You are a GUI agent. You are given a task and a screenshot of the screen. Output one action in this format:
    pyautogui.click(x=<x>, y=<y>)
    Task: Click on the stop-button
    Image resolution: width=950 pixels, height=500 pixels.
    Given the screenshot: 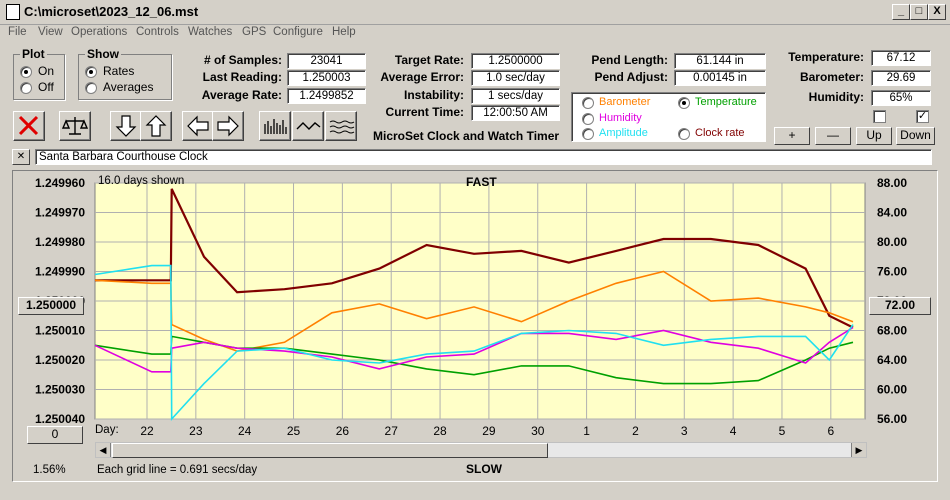 What is the action you would take?
    pyautogui.click(x=29, y=126)
    